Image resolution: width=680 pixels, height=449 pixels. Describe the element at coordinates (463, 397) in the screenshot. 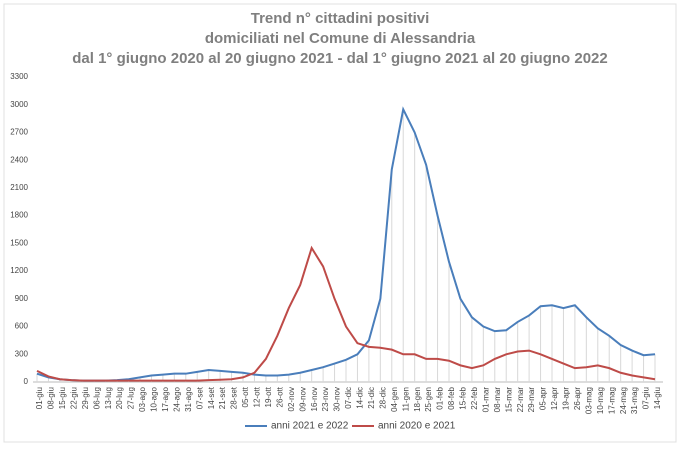

I see `x-tick-label: 15-feb` at that location.